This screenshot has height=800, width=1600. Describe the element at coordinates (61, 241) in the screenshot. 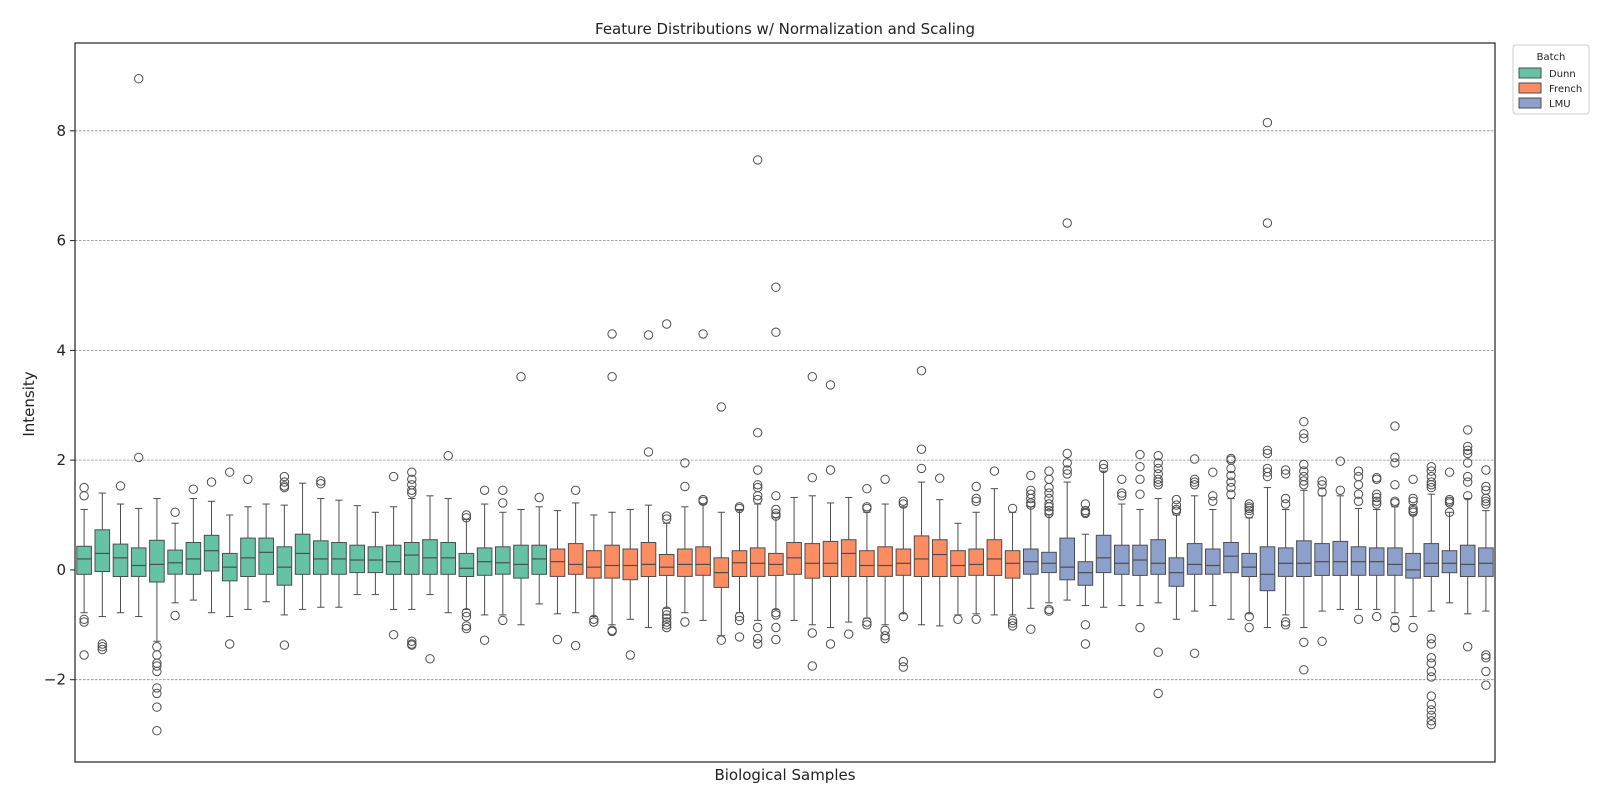

I see `y-tick-label: 6` at that location.